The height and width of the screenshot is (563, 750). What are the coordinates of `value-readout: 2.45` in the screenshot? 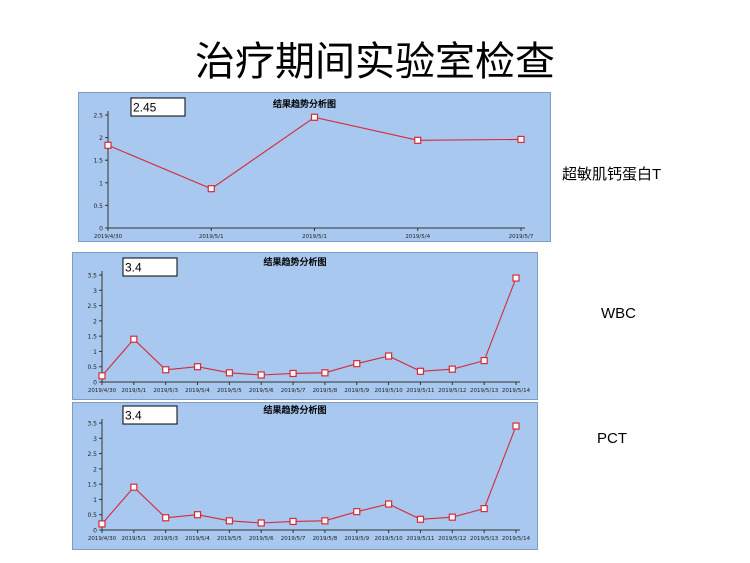 It's located at (145, 108).